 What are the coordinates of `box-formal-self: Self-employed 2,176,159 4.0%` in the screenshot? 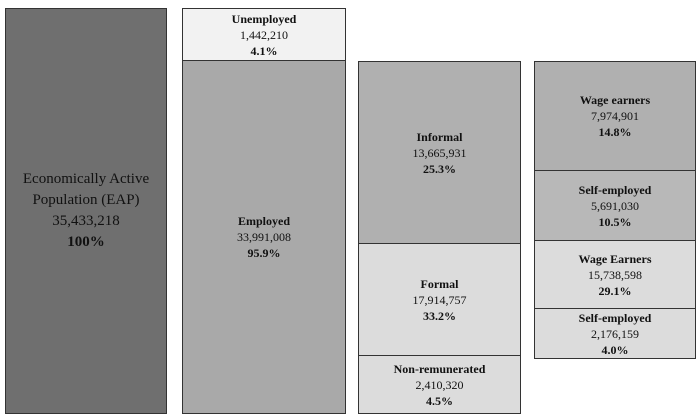 It's located at (615, 333).